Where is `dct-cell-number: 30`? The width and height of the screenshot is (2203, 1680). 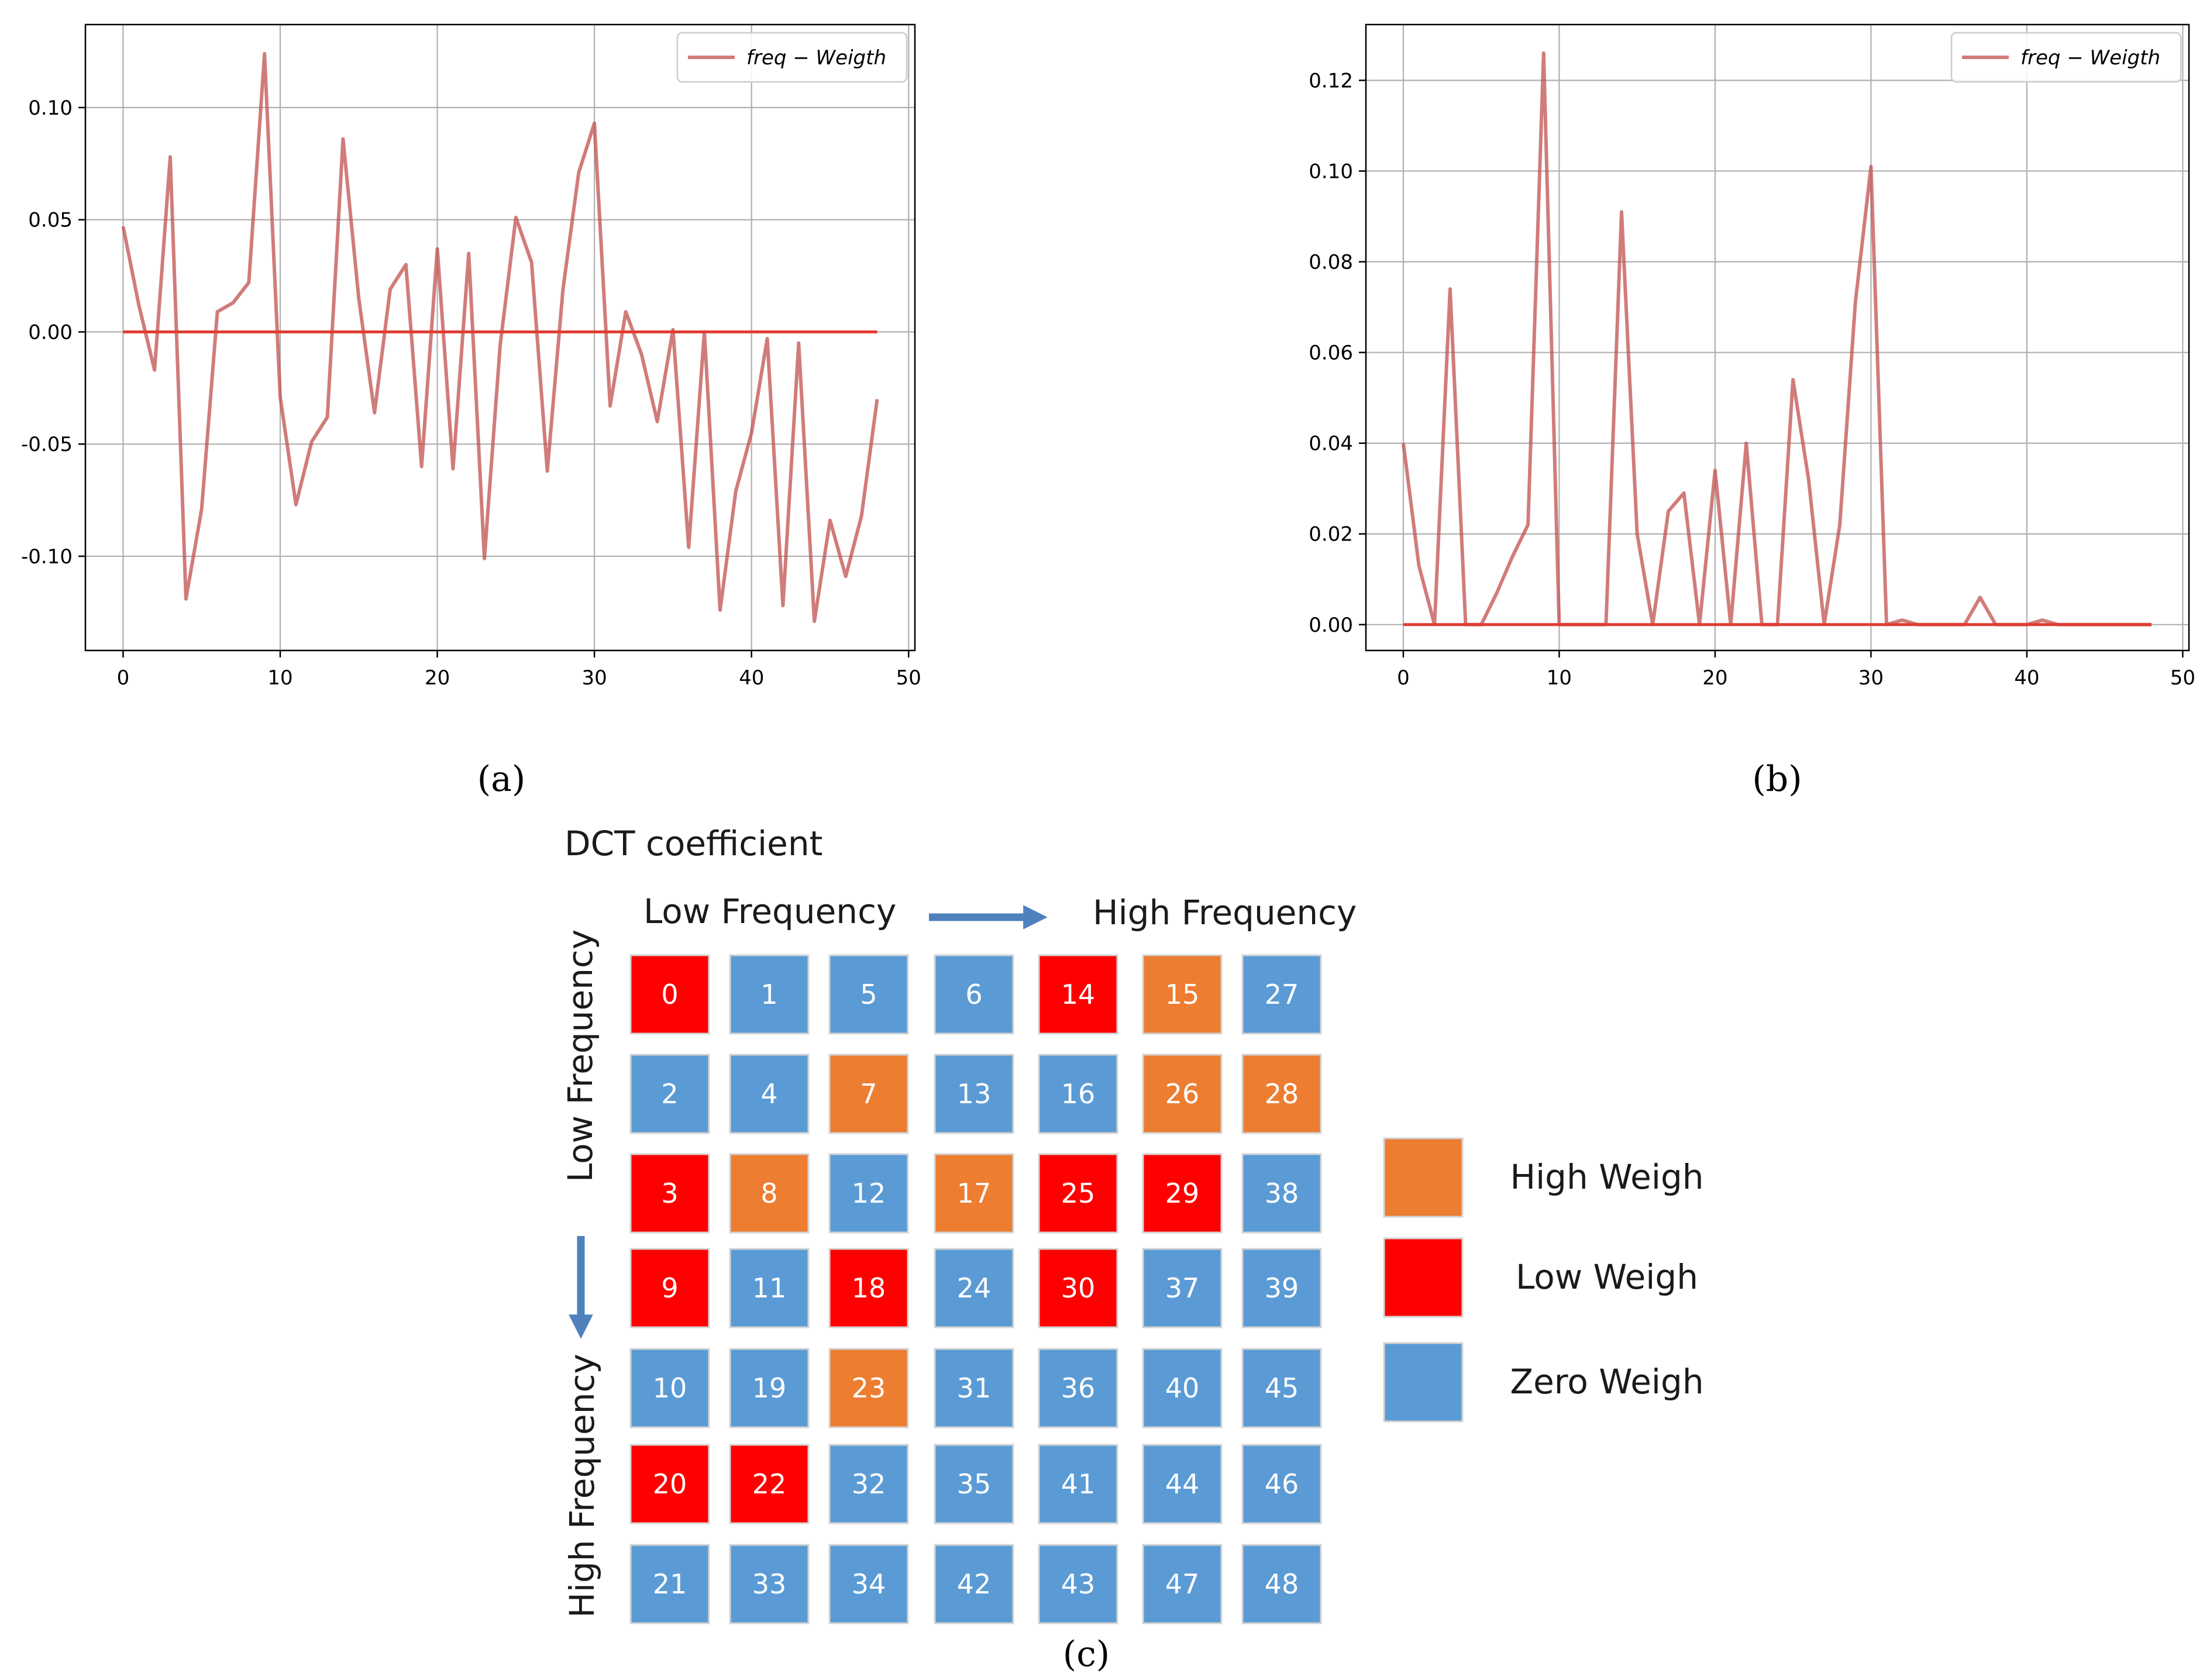 dct-cell-number: 30 is located at coordinates (1078, 1288).